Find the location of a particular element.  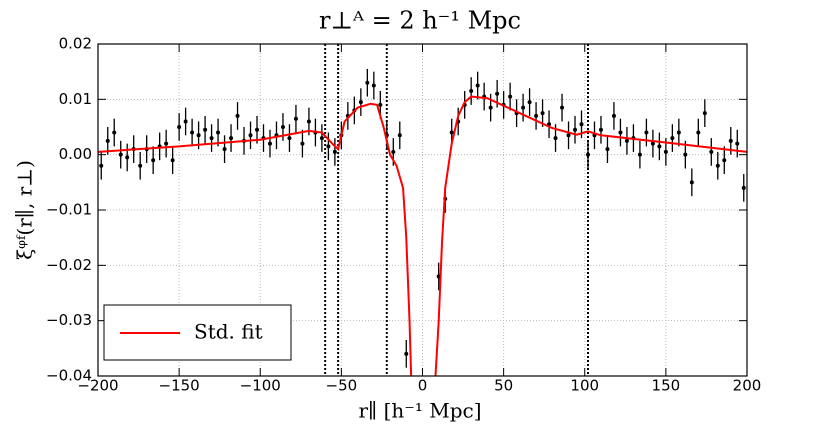

x-tick-label: 50 is located at coordinates (503, 386).